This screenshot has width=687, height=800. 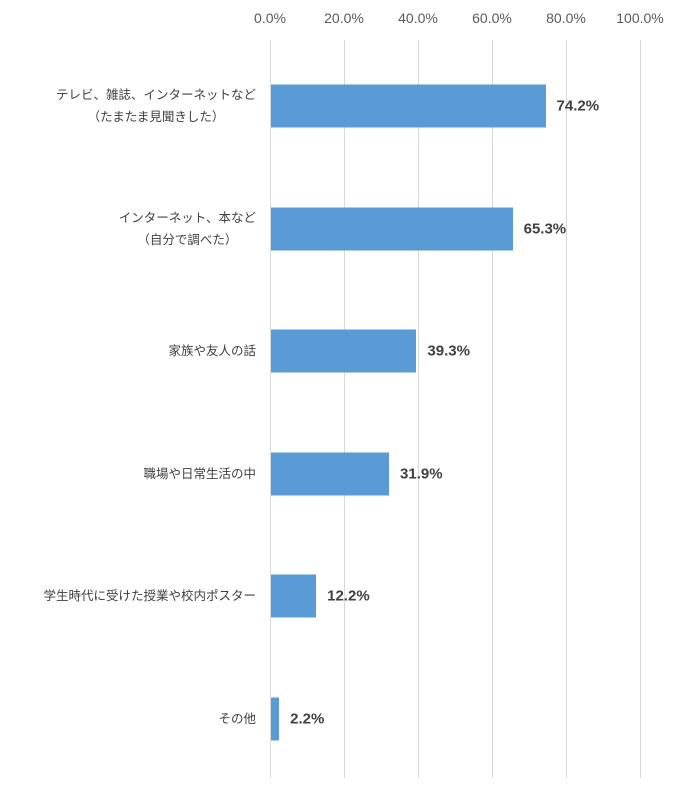 I want to click on category-label-line: 職場や日常生活の中, so click(x=199, y=473).